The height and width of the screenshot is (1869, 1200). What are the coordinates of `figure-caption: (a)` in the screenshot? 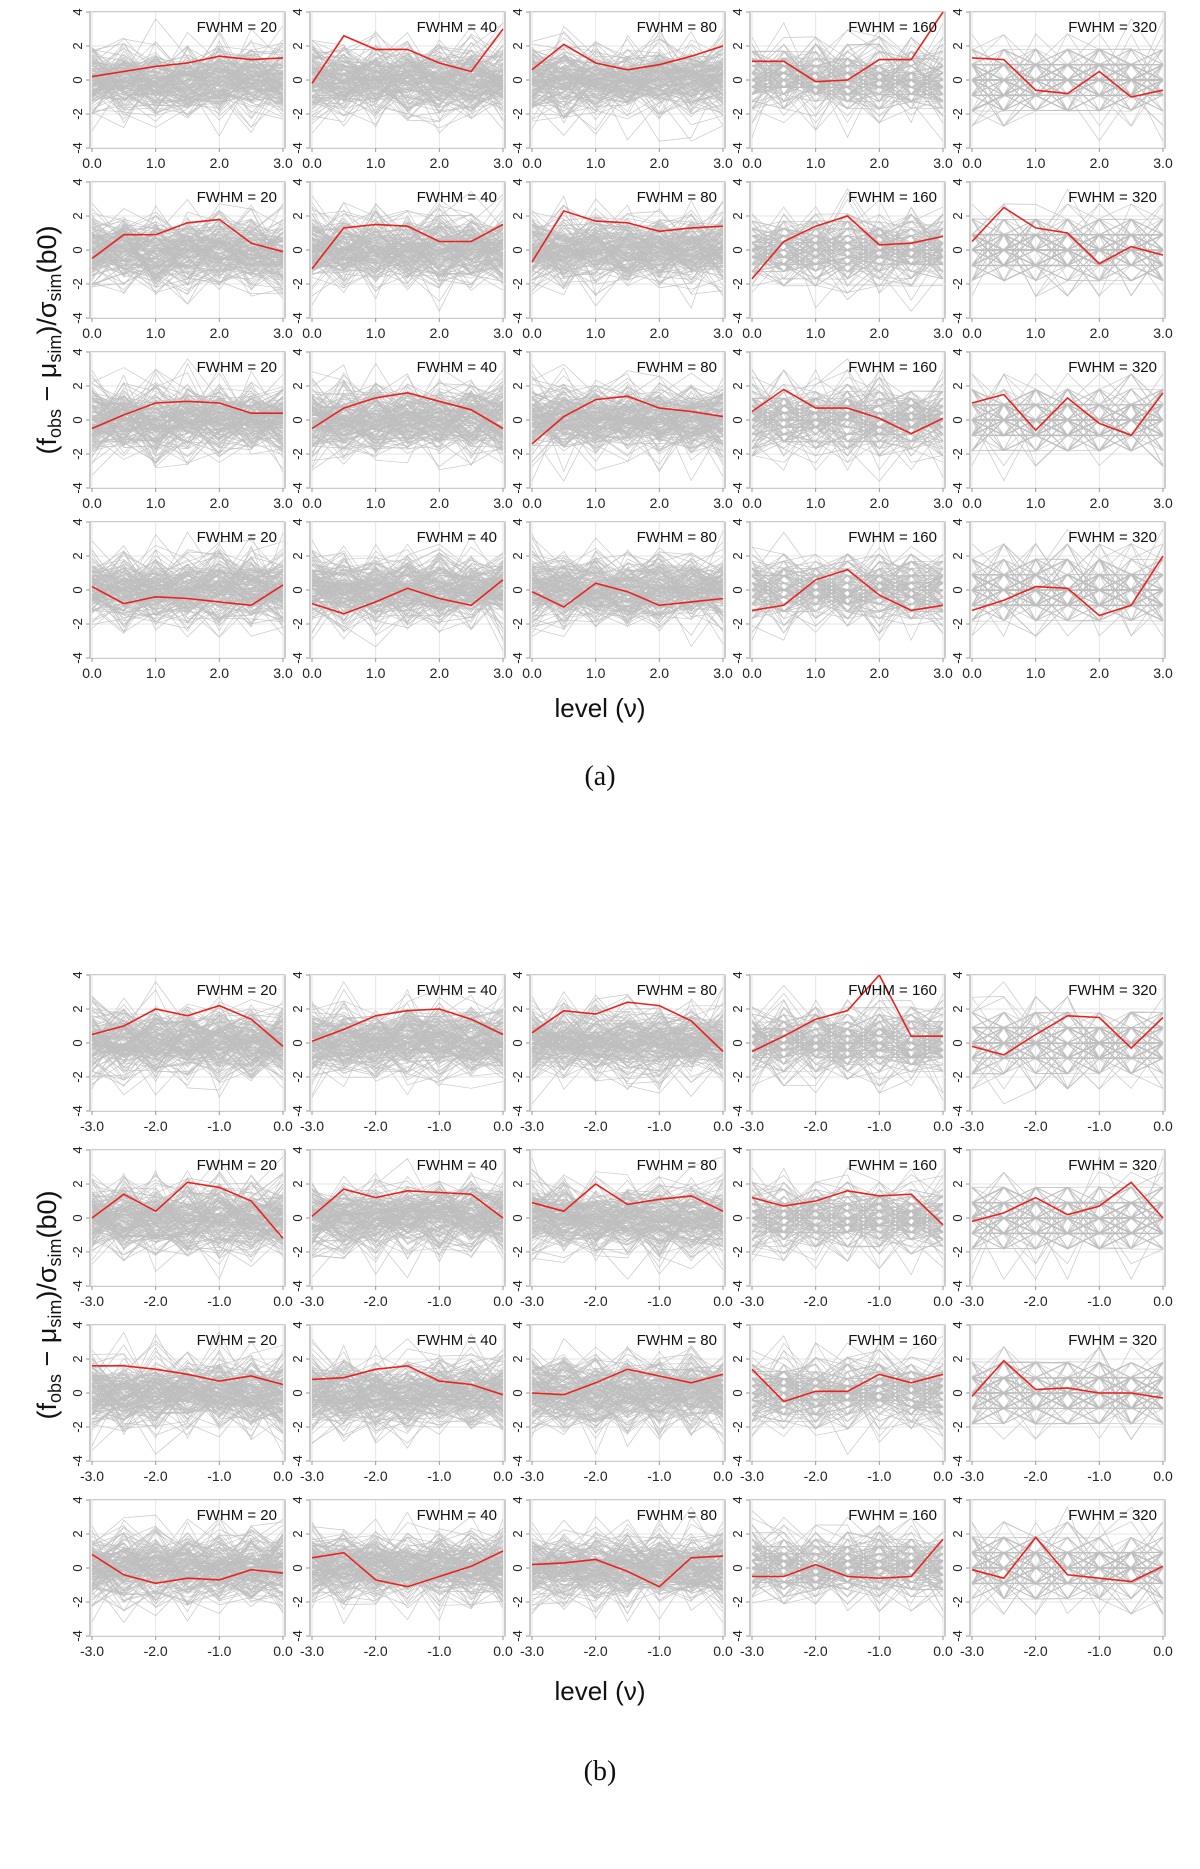 It's located at (599, 776).